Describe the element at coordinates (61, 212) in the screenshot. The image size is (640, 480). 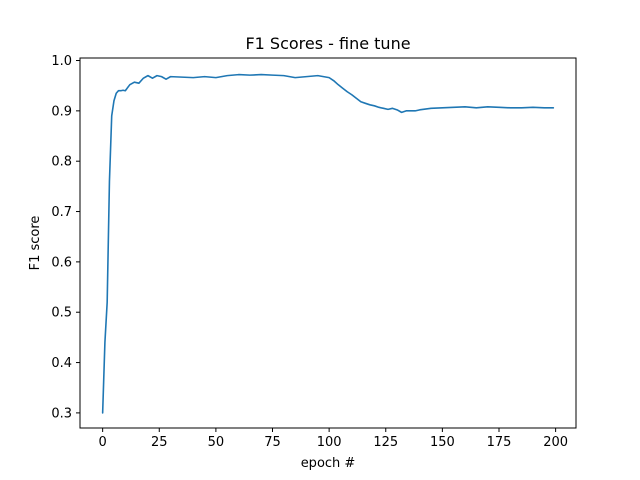
I see `y-tick-label: 0.7` at that location.